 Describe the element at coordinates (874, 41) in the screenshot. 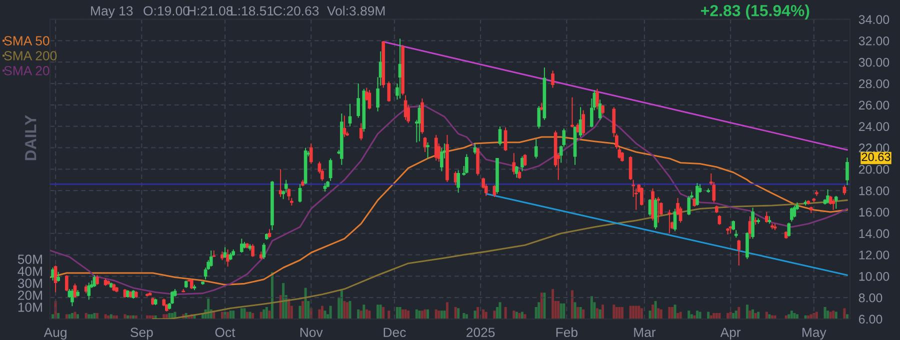

I see `y-tick-label: 32.00` at that location.